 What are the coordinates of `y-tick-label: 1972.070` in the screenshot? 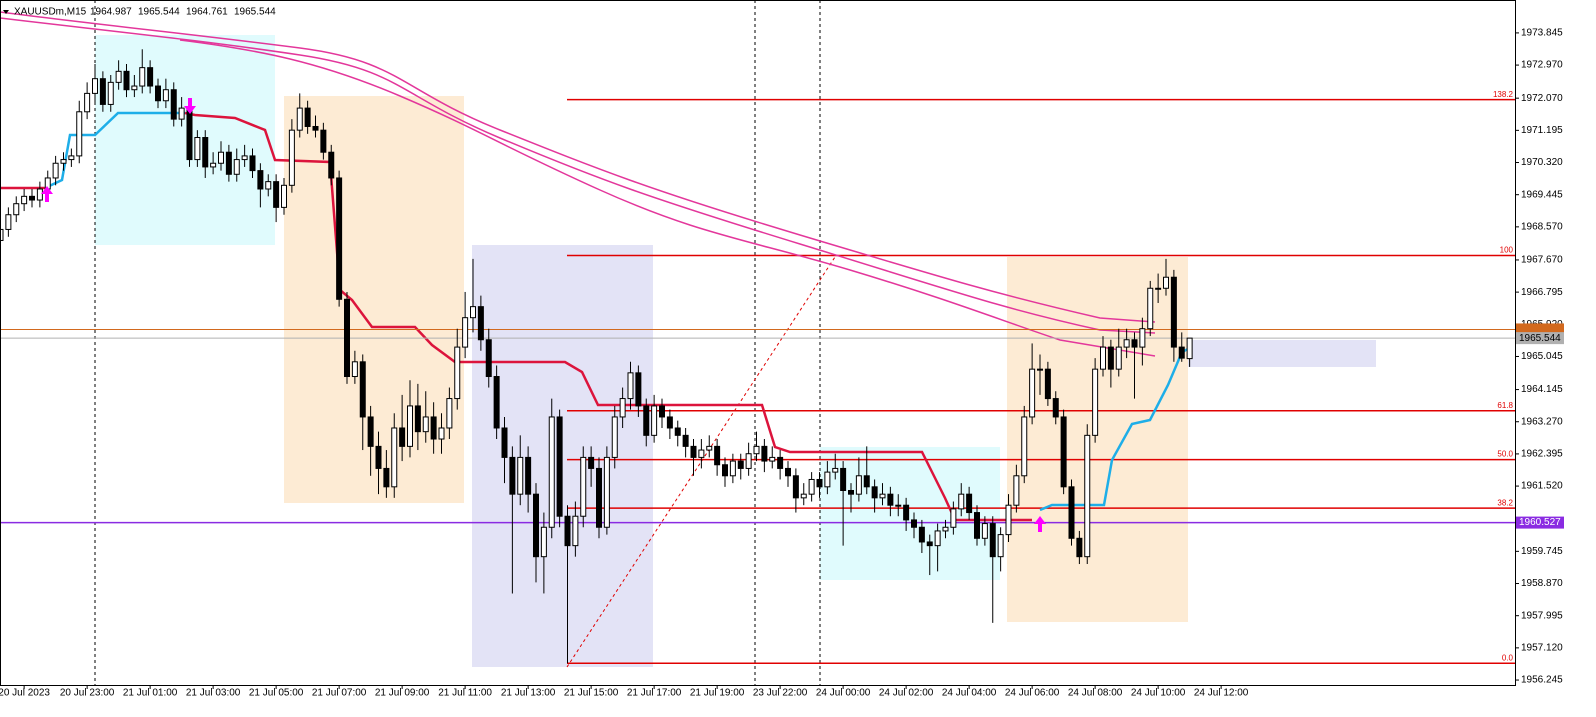 It's located at (1542, 98).